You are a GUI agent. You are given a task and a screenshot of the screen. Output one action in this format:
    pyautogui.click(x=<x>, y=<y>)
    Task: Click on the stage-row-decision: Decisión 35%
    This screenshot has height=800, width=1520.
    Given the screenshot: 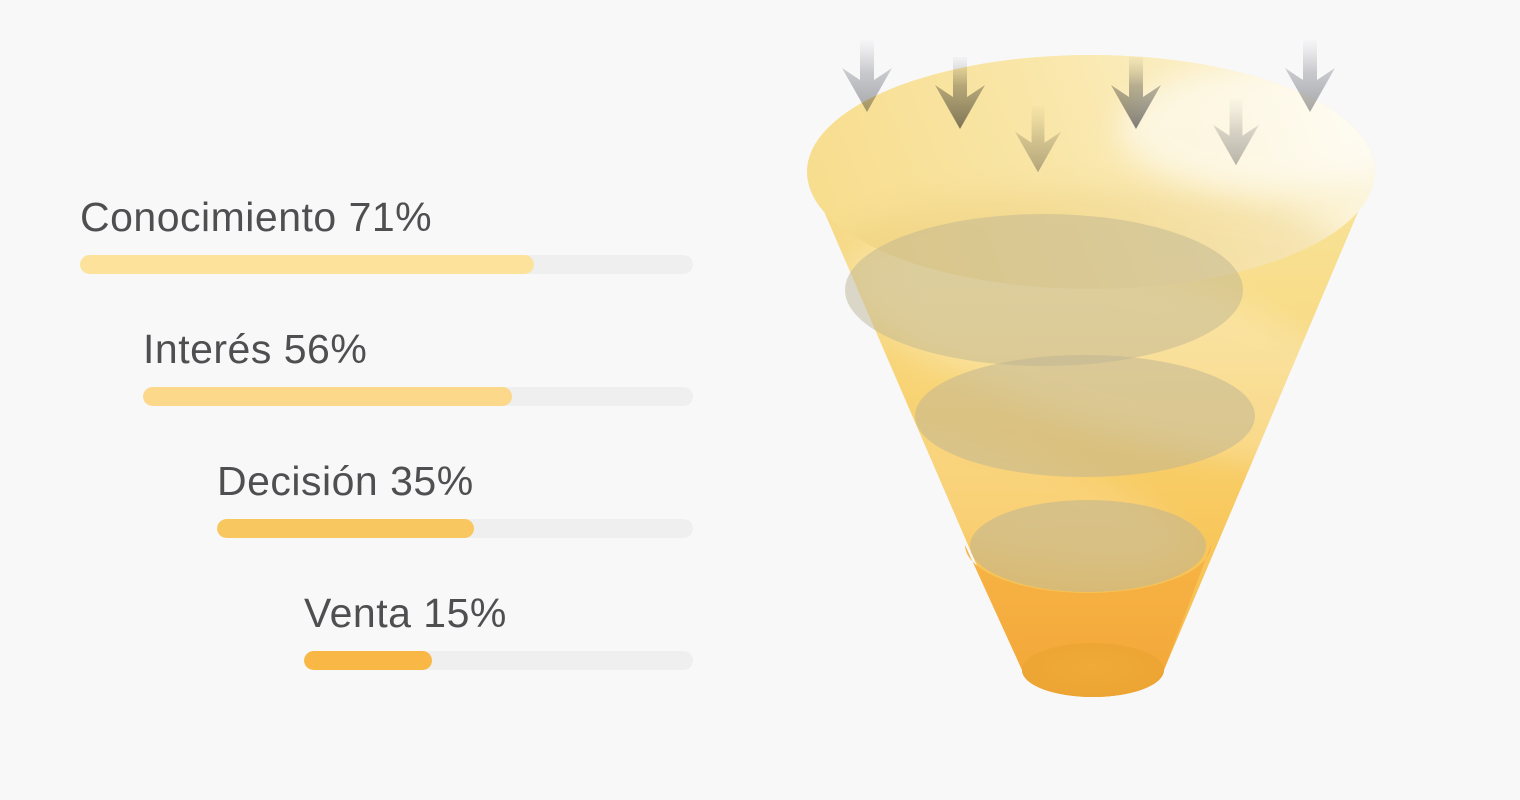 What is the action you would take?
    pyautogui.click(x=455, y=498)
    